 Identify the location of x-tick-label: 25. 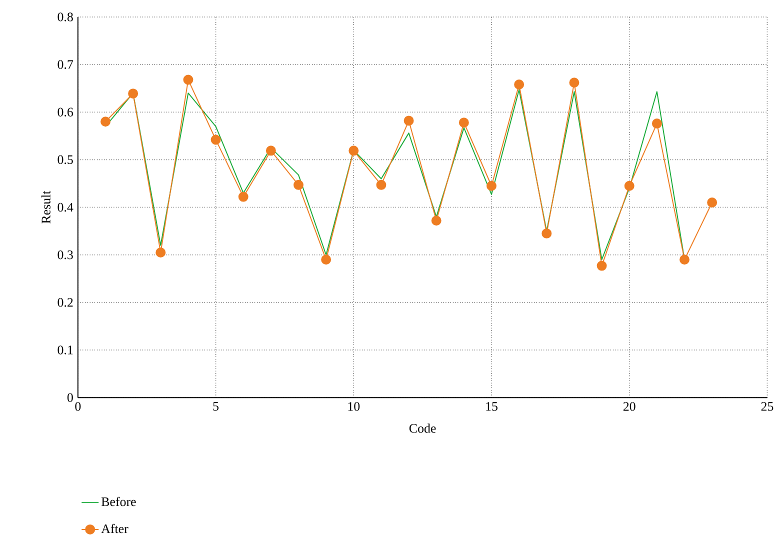
(767, 406).